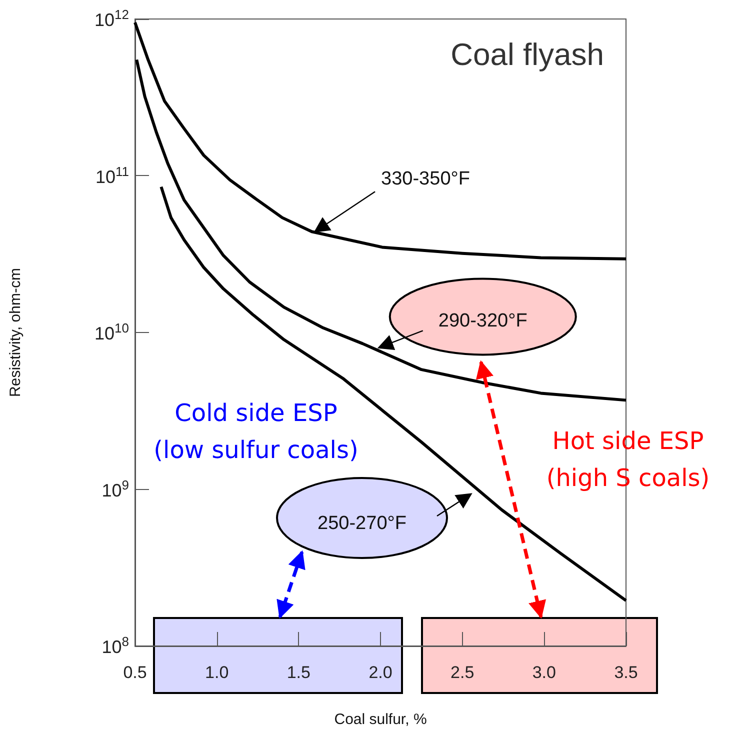  Describe the element at coordinates (256, 431) in the screenshot. I see `annotation: Cold side ESP (low sulfur coals)` at that location.